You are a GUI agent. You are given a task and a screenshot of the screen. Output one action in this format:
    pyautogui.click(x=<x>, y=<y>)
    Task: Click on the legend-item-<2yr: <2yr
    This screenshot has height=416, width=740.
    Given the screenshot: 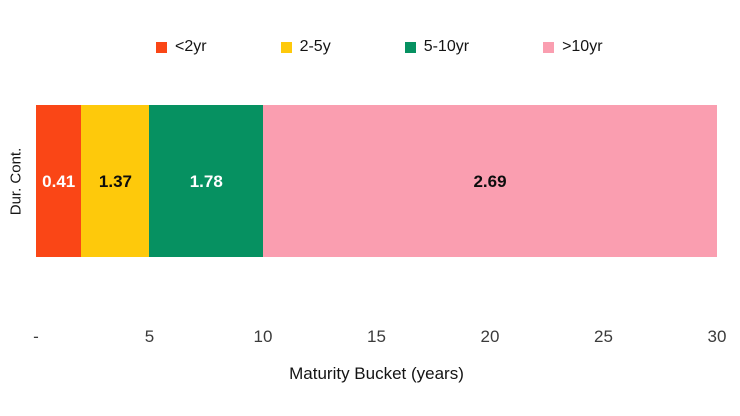 What is the action you would take?
    pyautogui.click(x=181, y=47)
    